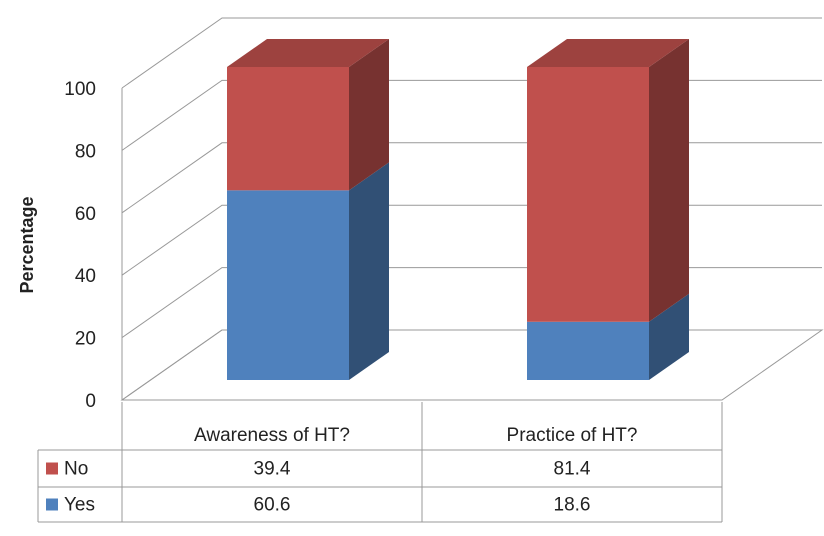 The width and height of the screenshot is (824, 536). What do you see at coordinates (85, 339) in the screenshot?
I see `y-tick-label: 20` at bounding box center [85, 339].